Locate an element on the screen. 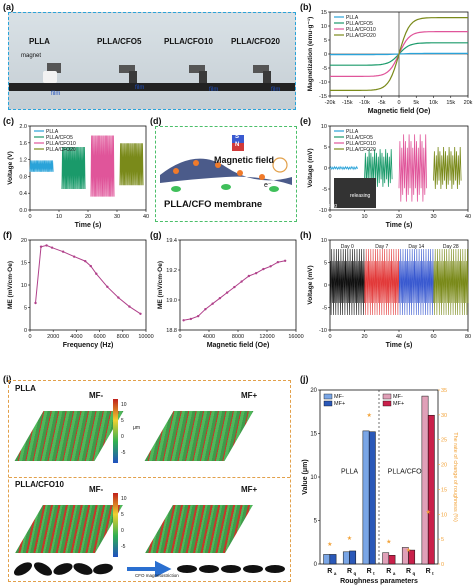 This screenshot has height=586, width=474. film-holder-bar is located at coordinates (152, 87).